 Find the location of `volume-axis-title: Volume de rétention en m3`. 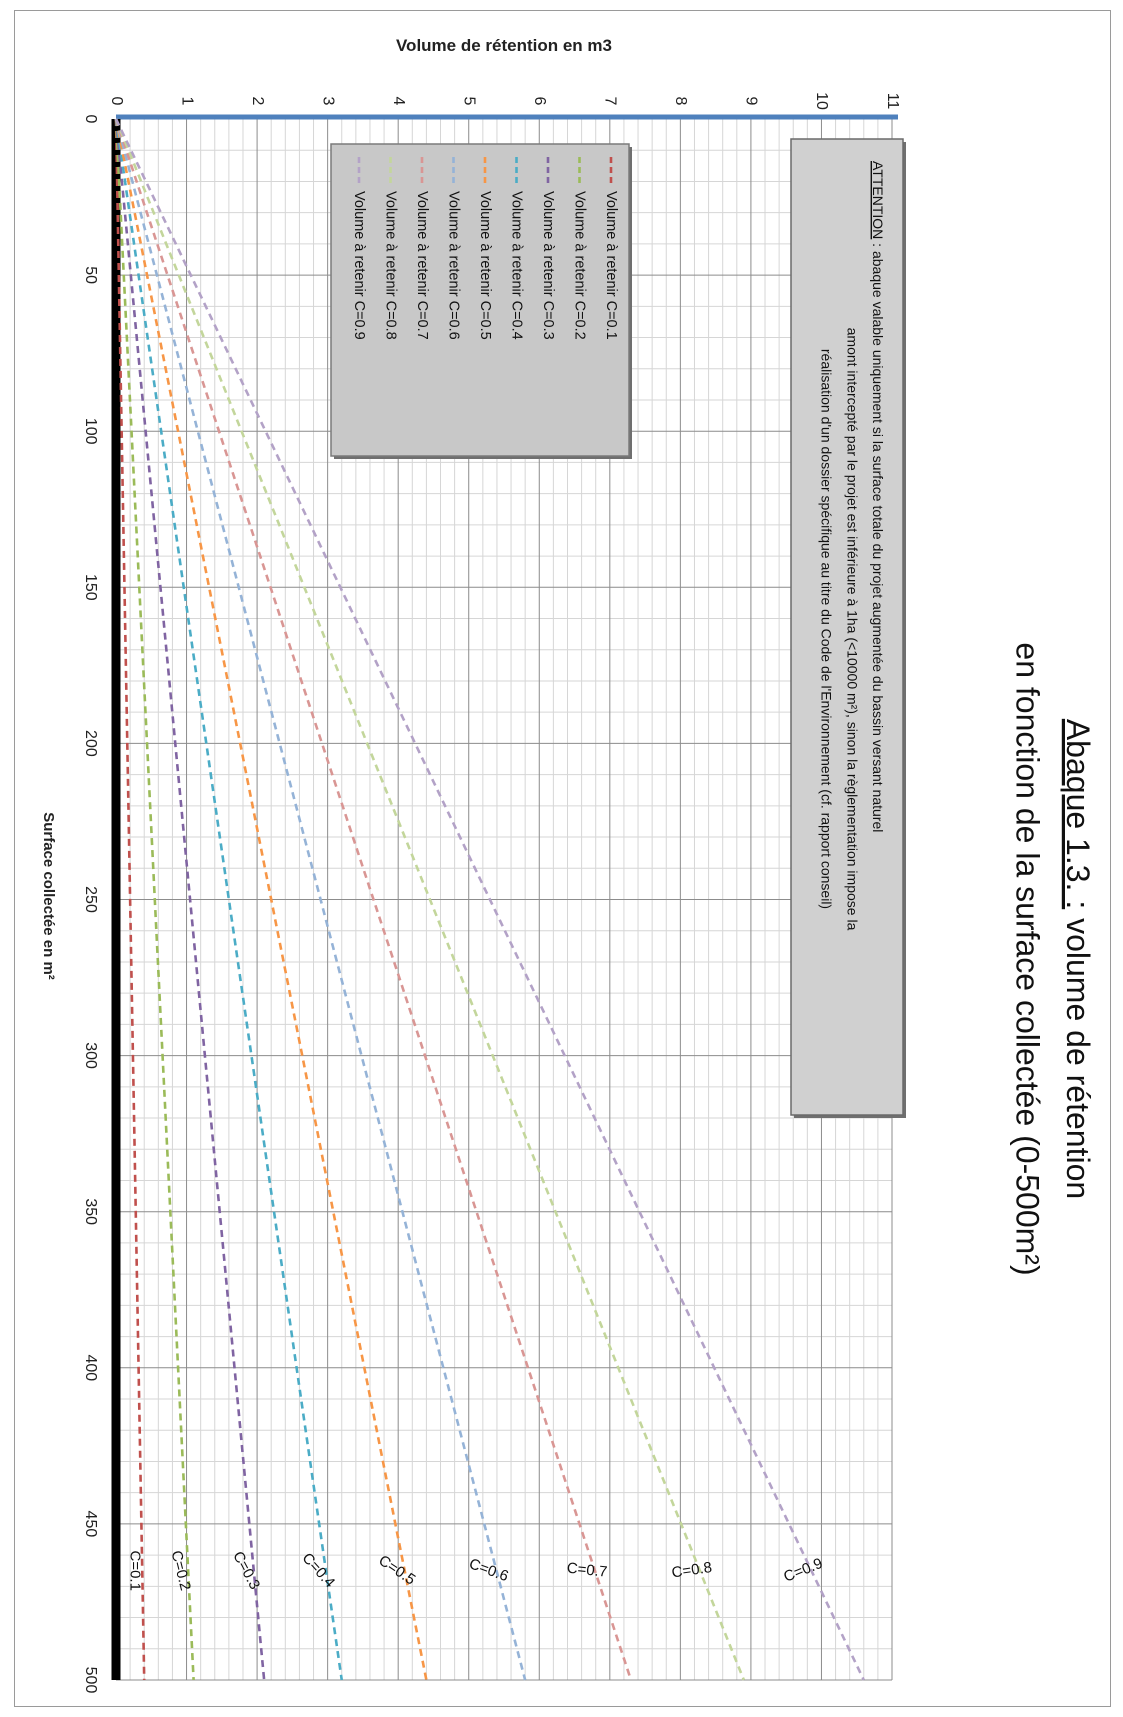

volume-axis-title: Volume de rétention en m3 is located at coordinates (504, 45).